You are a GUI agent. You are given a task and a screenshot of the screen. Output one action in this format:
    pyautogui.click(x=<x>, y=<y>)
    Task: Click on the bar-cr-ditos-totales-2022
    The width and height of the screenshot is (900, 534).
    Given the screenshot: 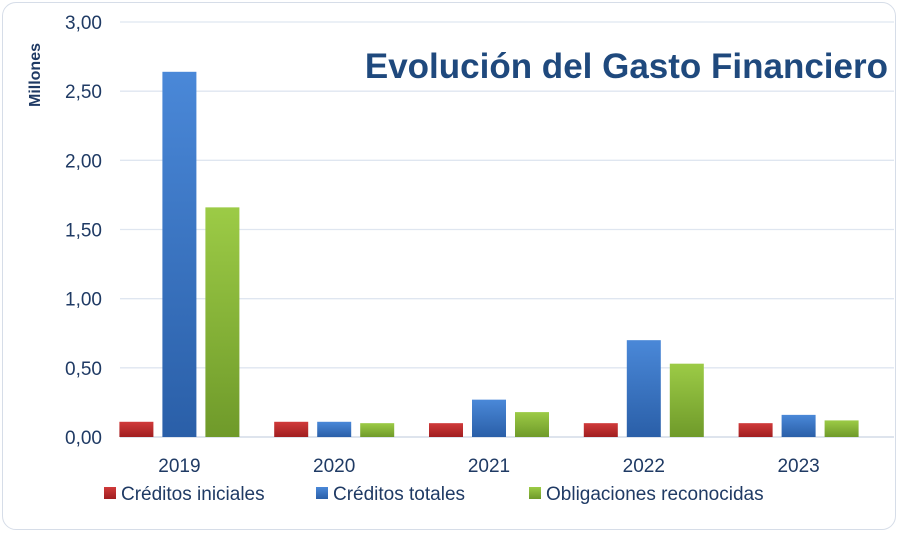 What is the action you would take?
    pyautogui.click(x=643, y=388)
    